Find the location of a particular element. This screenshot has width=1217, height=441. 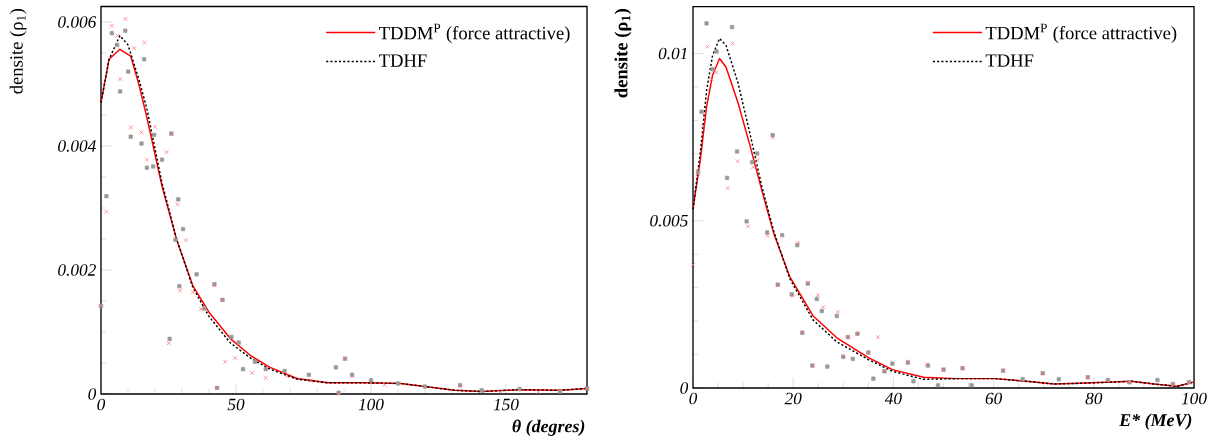

x-tick-label: 50 is located at coordinates (236, 404).